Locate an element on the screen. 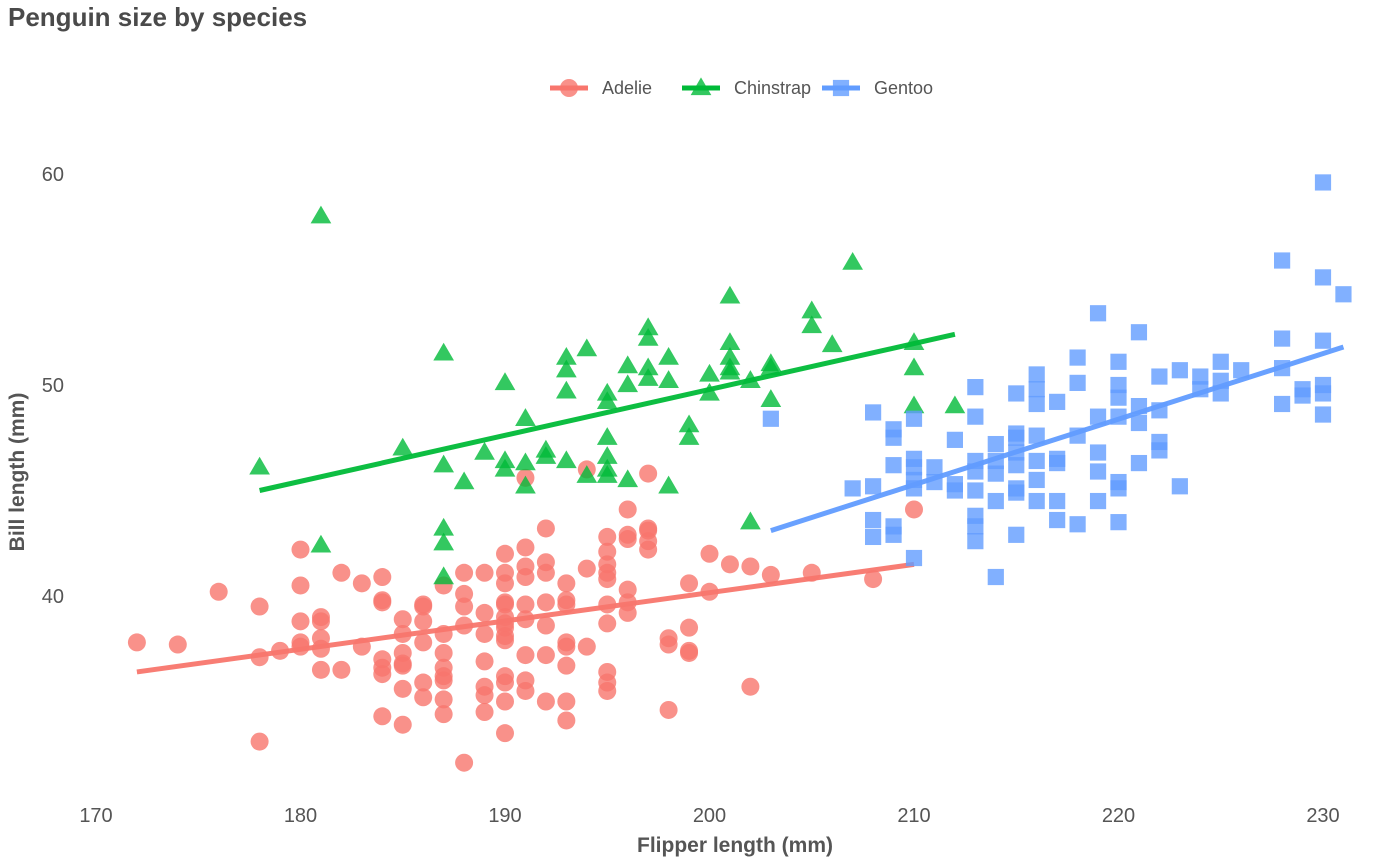 The image size is (1400, 865). legend-label: Adelie is located at coordinates (627, 88).